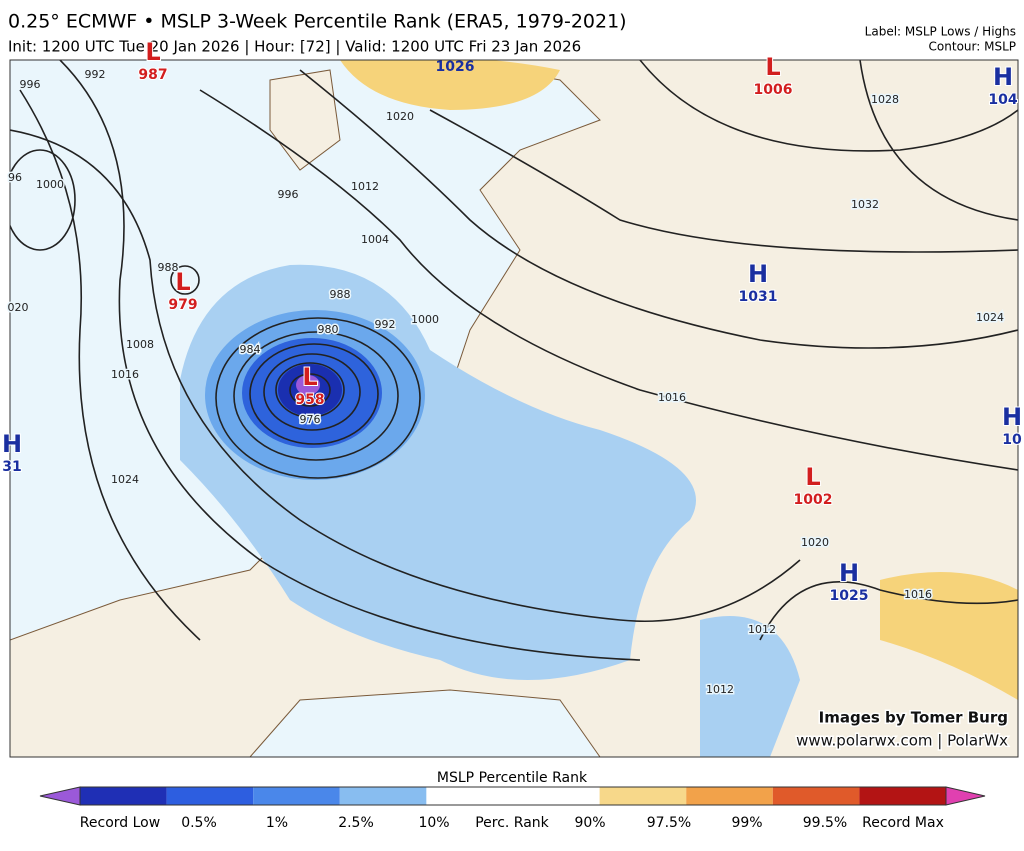  What do you see at coordinates (589, 823) in the screenshot?
I see `colorbar-label: 90%` at bounding box center [589, 823].